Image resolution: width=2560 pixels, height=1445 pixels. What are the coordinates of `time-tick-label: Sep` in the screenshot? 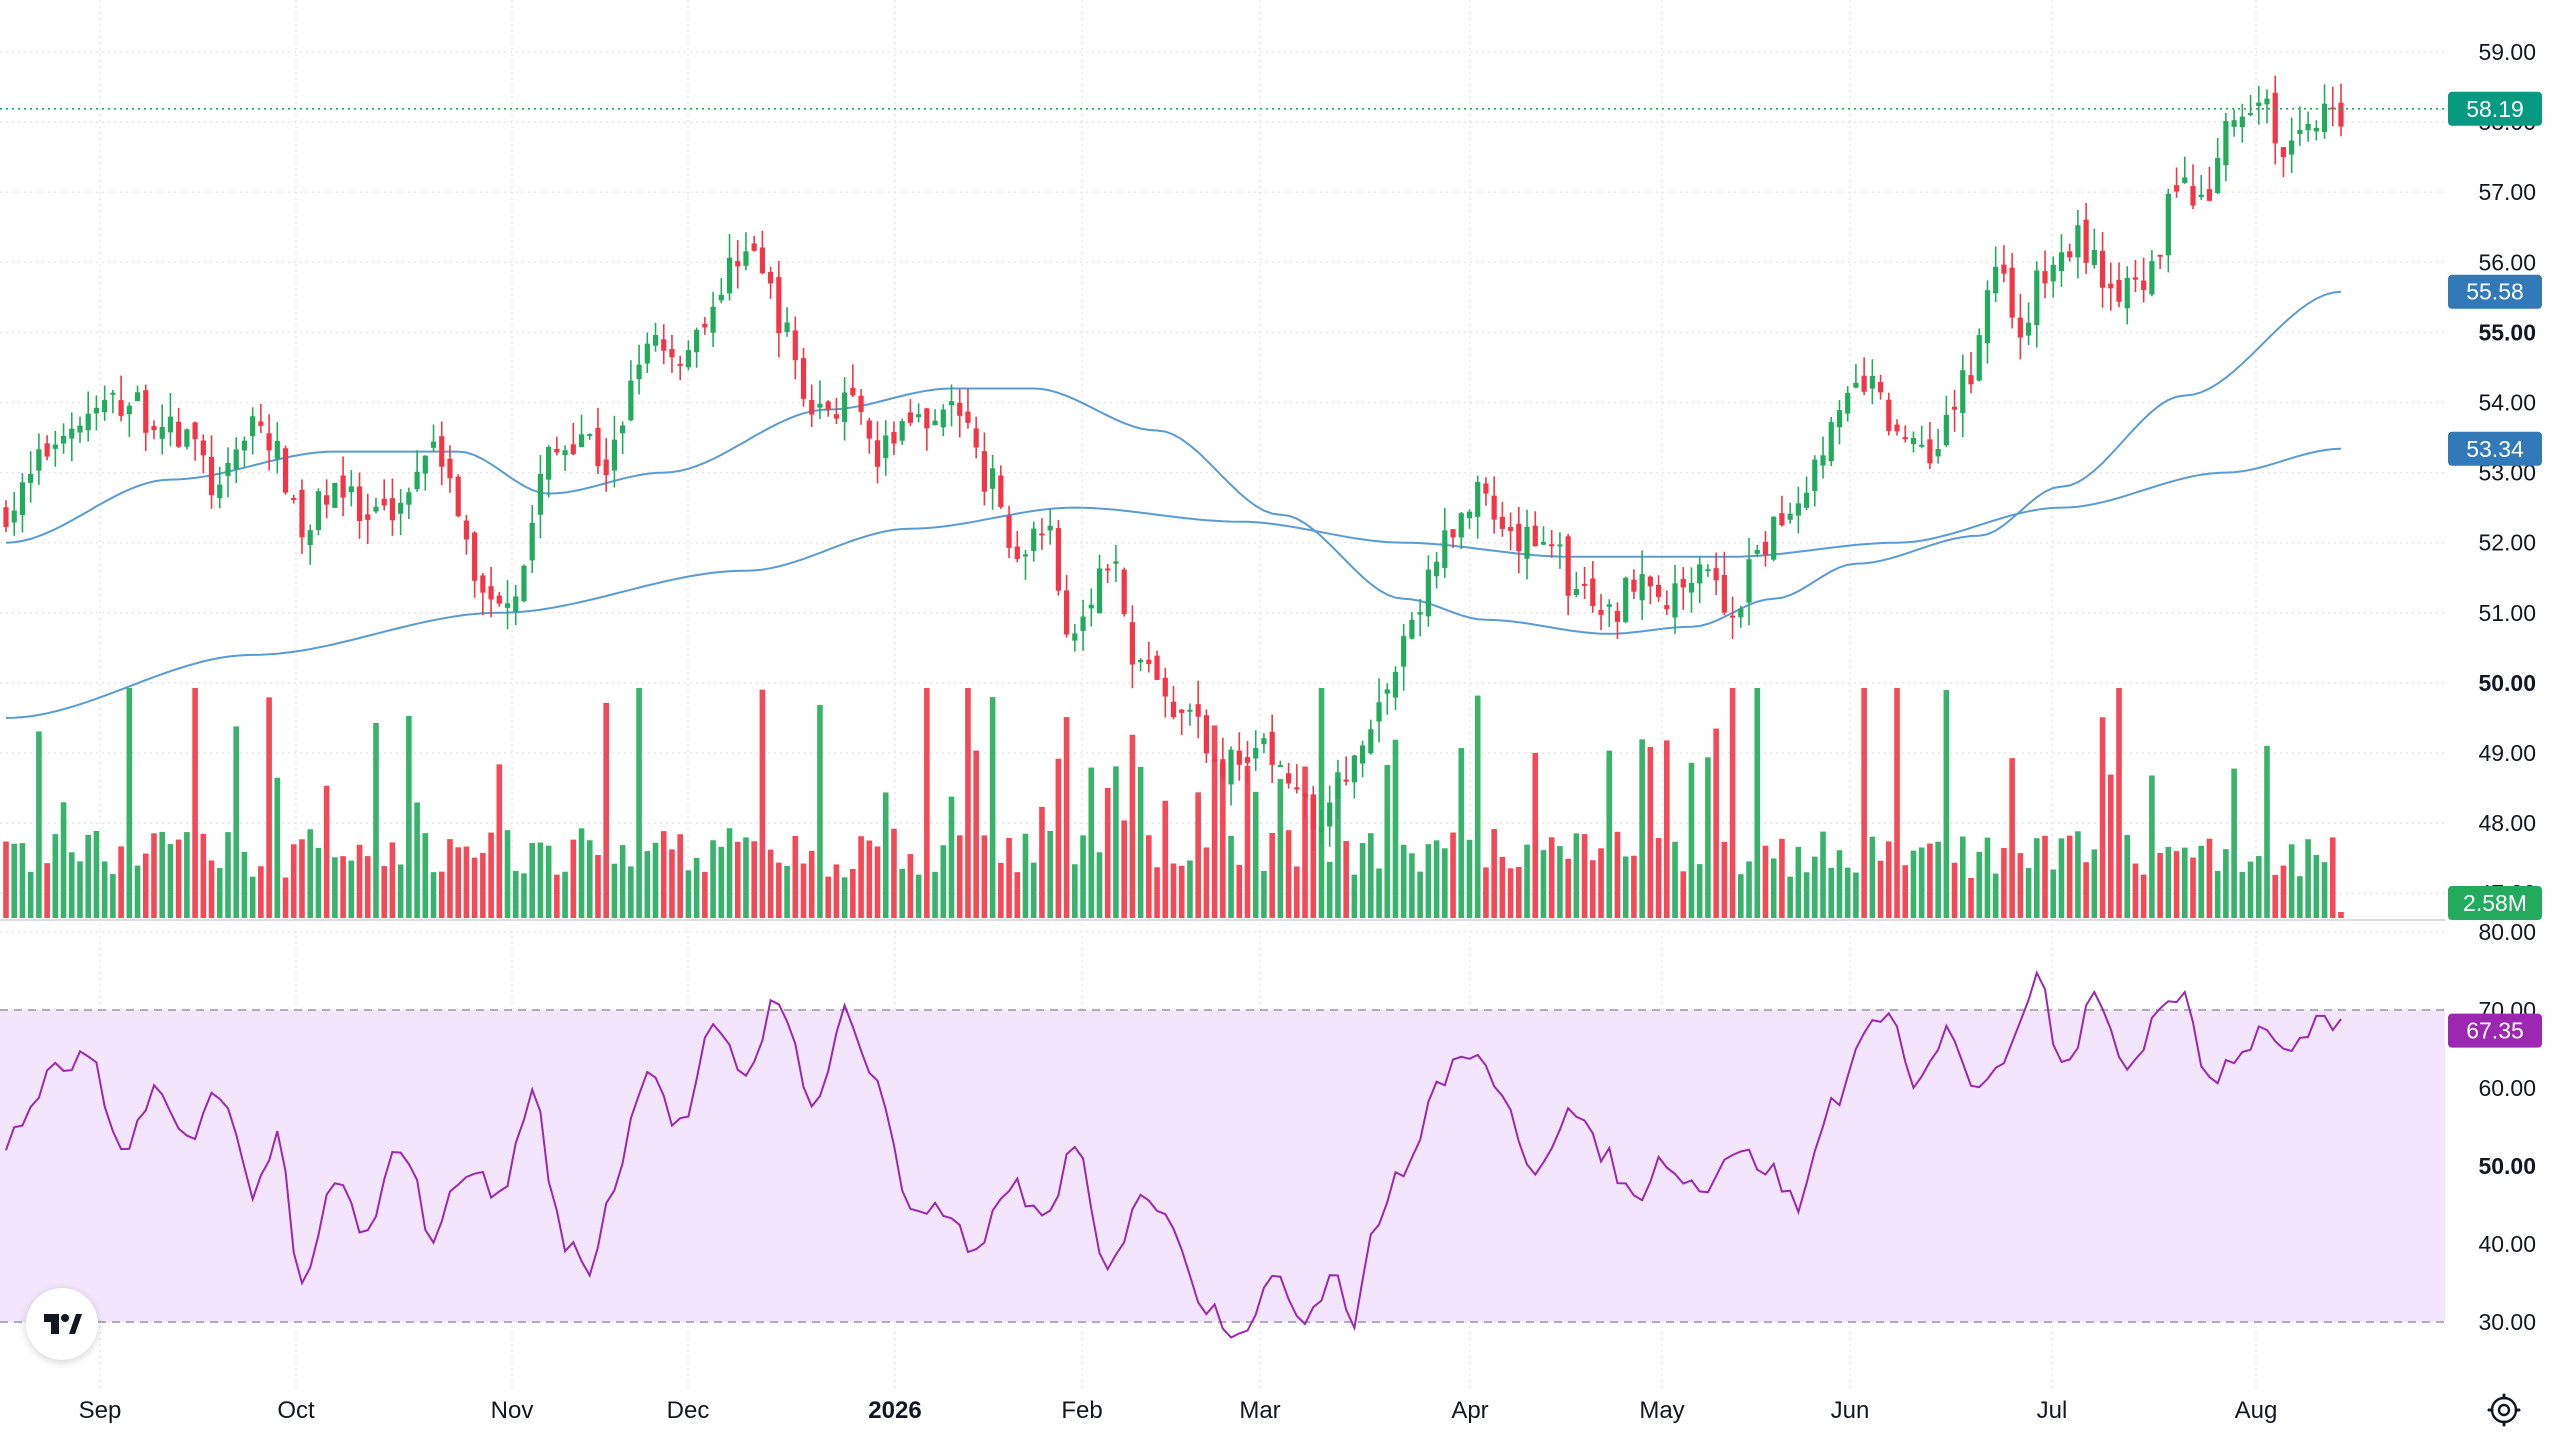 It's located at (100, 1410).